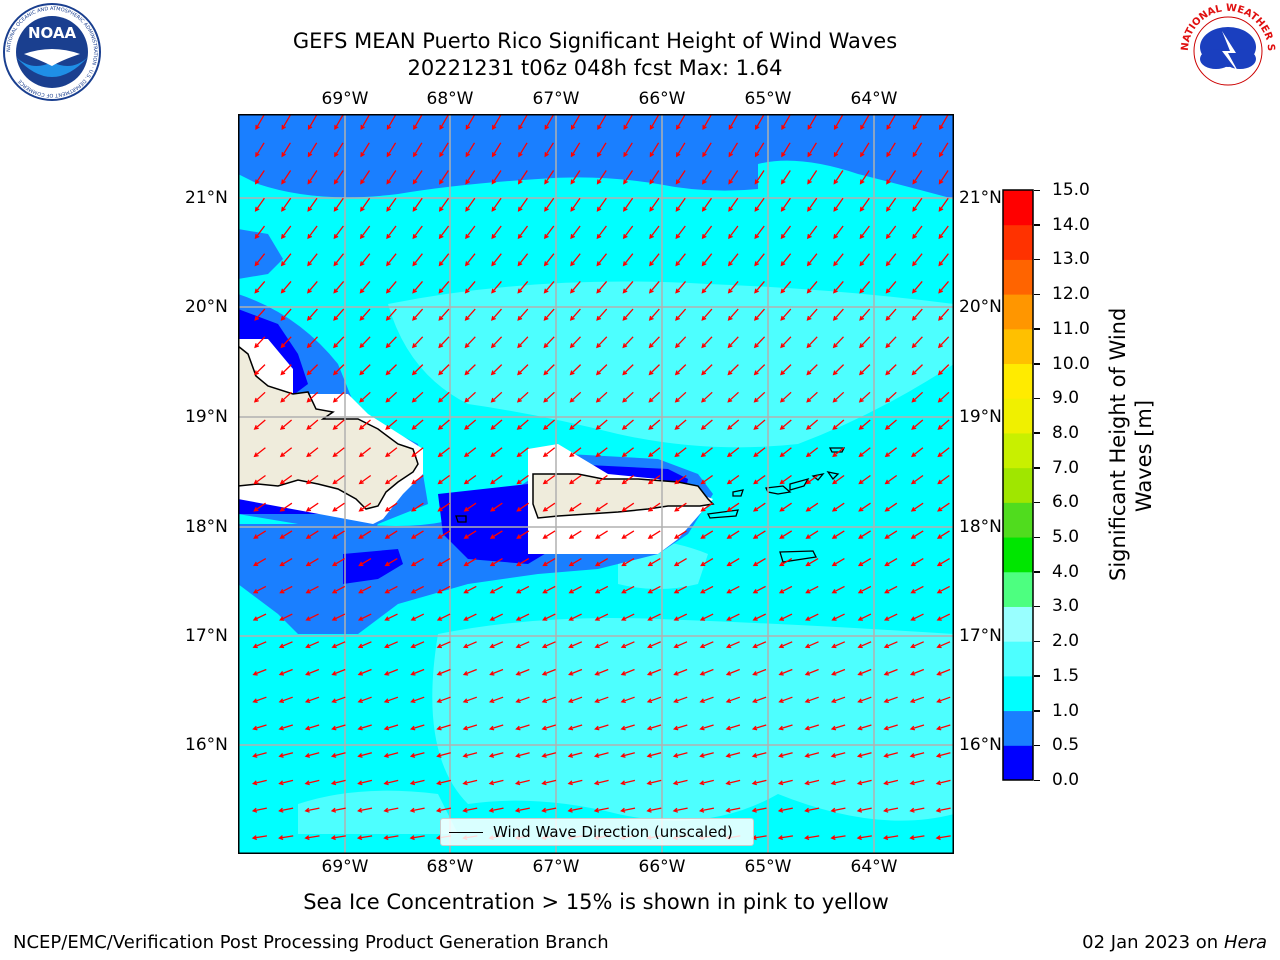 The height and width of the screenshot is (960, 1280). What do you see at coordinates (1066, 675) in the screenshot?
I see `colorbar-tick-label: 1.5` at bounding box center [1066, 675].